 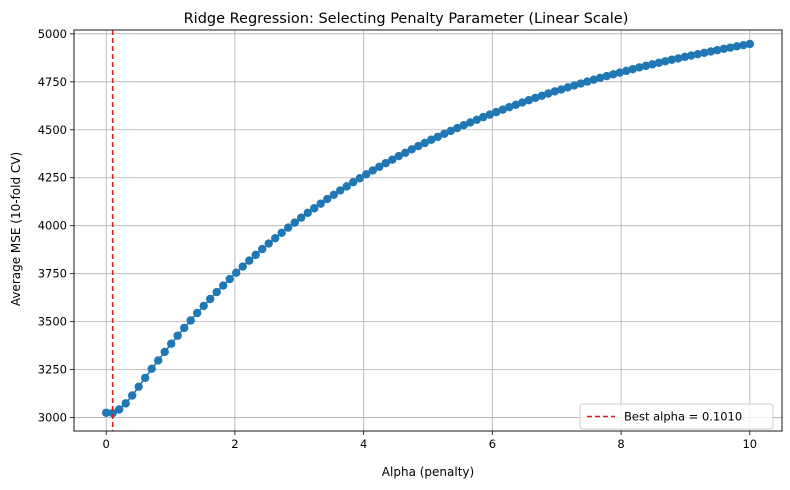 I want to click on y-tick-label: 5000, so click(x=52, y=34).